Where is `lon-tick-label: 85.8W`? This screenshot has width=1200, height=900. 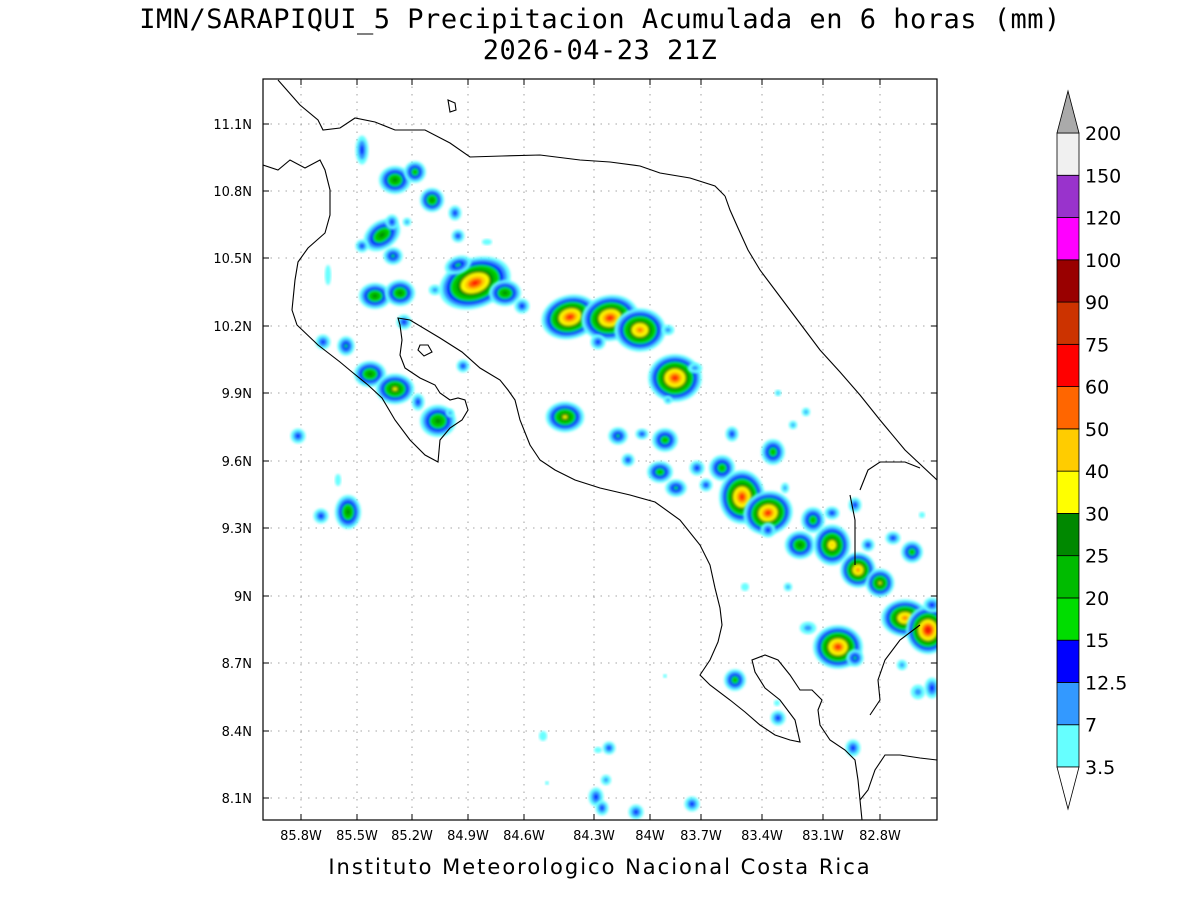
lon-tick-label: 85.8W is located at coordinates (301, 836).